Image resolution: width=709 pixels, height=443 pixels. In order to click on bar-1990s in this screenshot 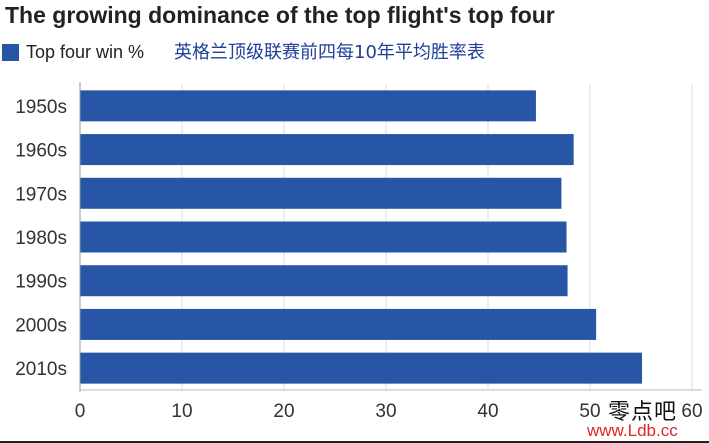, I will do `click(324, 281)`.